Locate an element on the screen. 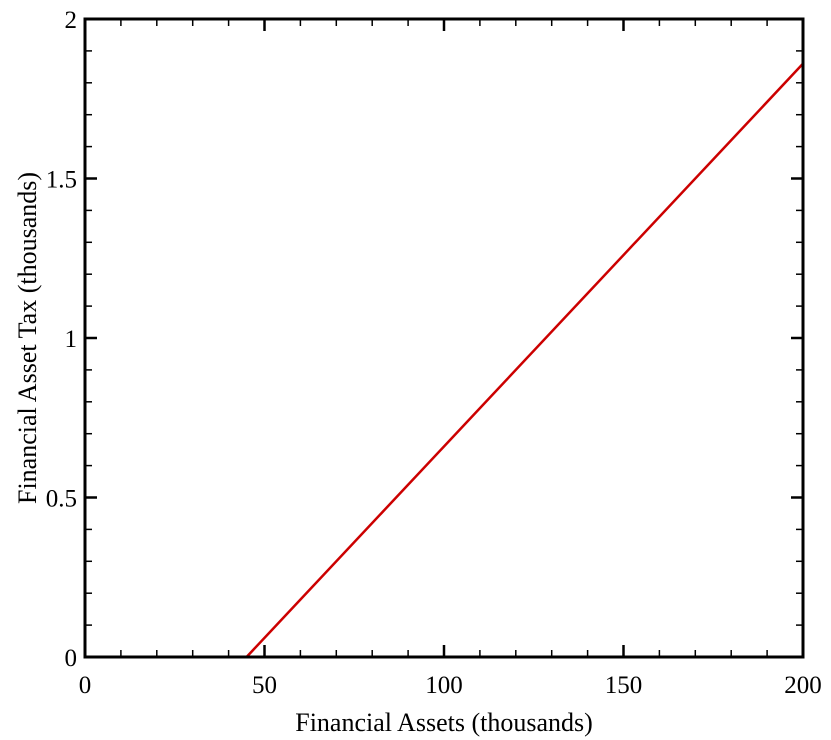  x-axis-title: Financial Assets (thousands) is located at coordinates (444, 722).